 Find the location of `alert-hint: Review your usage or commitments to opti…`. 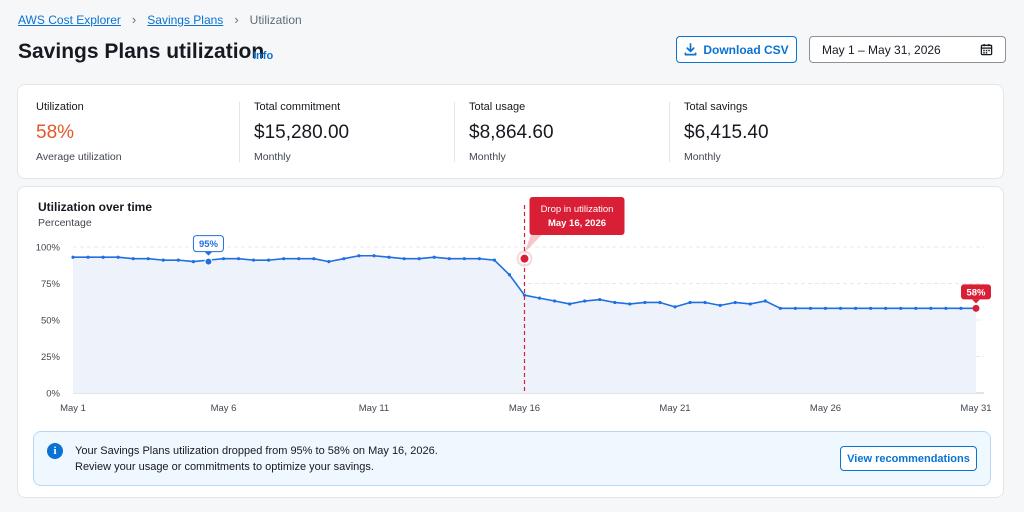

alert-hint: Review your usage or commitments to opti… is located at coordinates (224, 467).